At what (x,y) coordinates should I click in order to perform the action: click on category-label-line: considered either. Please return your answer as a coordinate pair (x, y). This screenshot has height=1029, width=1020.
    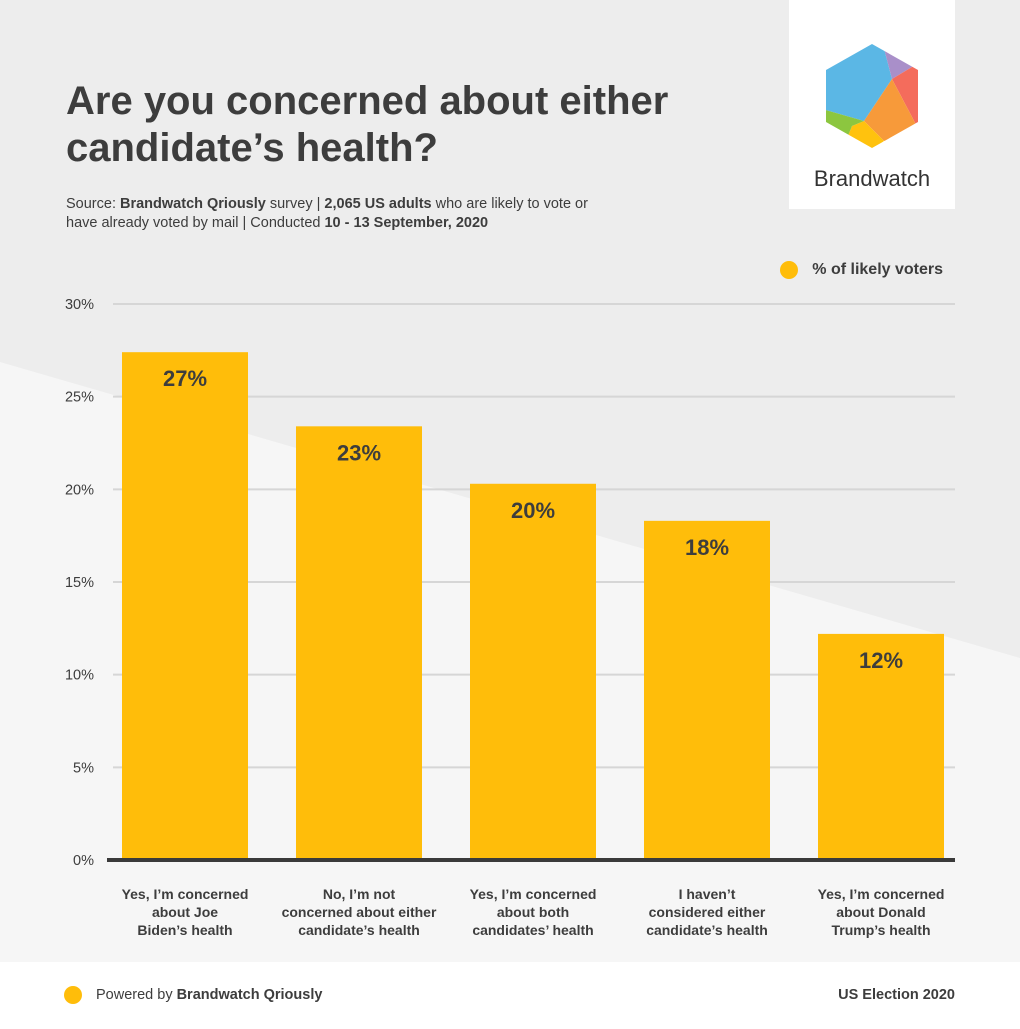
    Looking at the image, I should click on (707, 912).